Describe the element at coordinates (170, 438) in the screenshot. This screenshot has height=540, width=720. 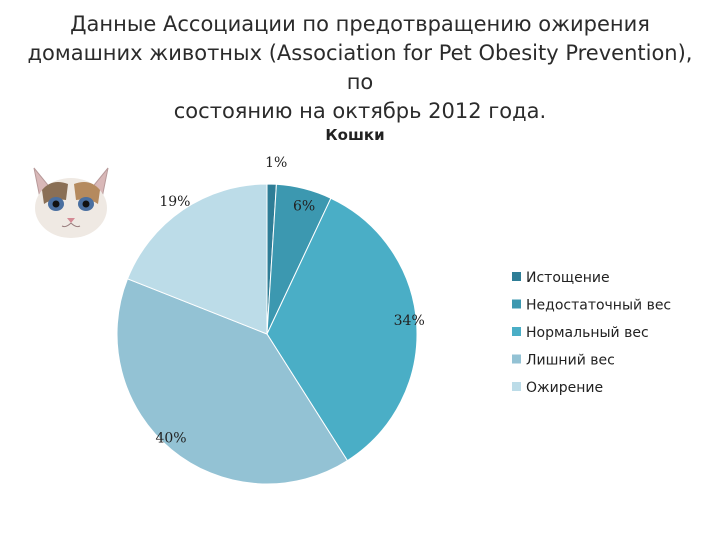
I see `data-label-4: 40%` at that location.